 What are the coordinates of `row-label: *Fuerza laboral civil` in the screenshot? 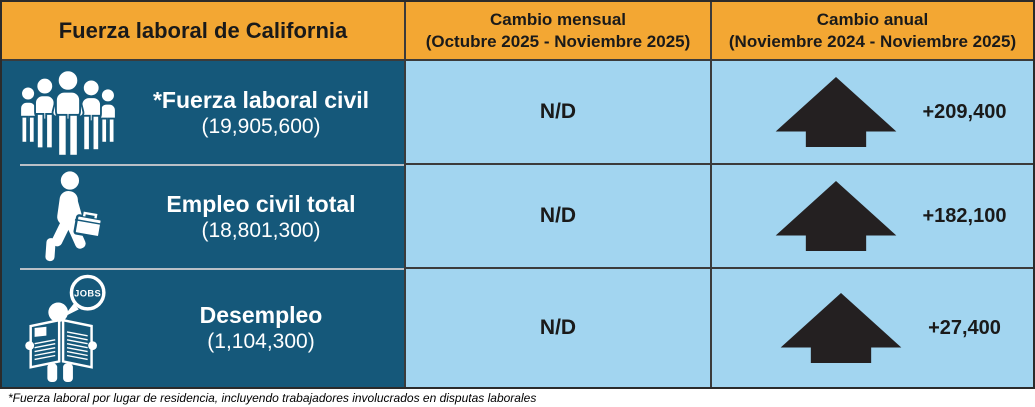 It's located at (261, 100).